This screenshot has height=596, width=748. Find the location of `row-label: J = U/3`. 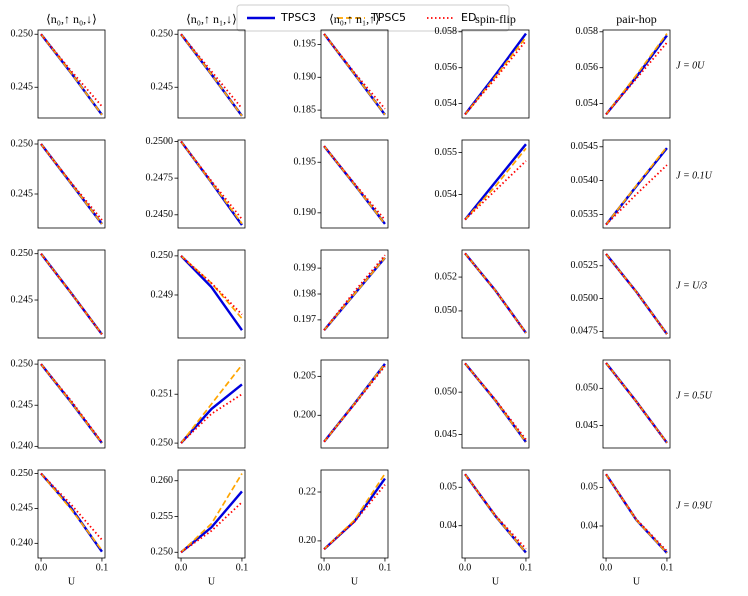

row-label: J = U/3 is located at coordinates (691, 285).